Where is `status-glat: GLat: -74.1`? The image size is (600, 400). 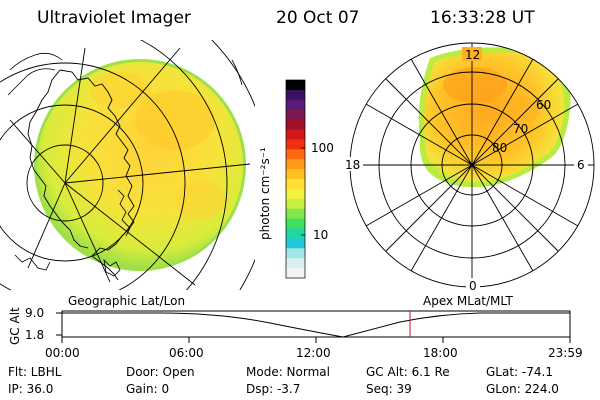
status-glat: GLat: -74.1 is located at coordinates (519, 372).